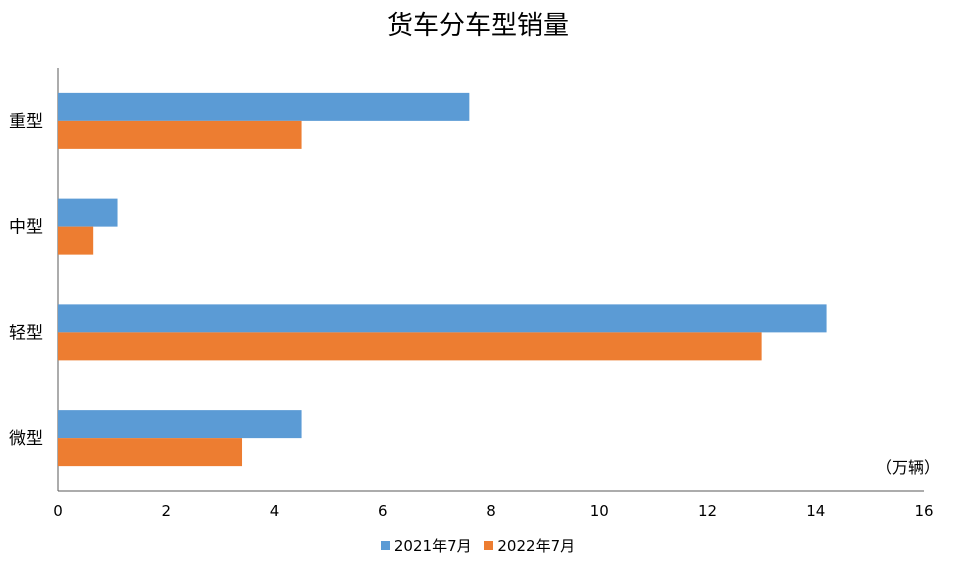  I want to click on legend-label-2021: 2021年7月, so click(432, 546).